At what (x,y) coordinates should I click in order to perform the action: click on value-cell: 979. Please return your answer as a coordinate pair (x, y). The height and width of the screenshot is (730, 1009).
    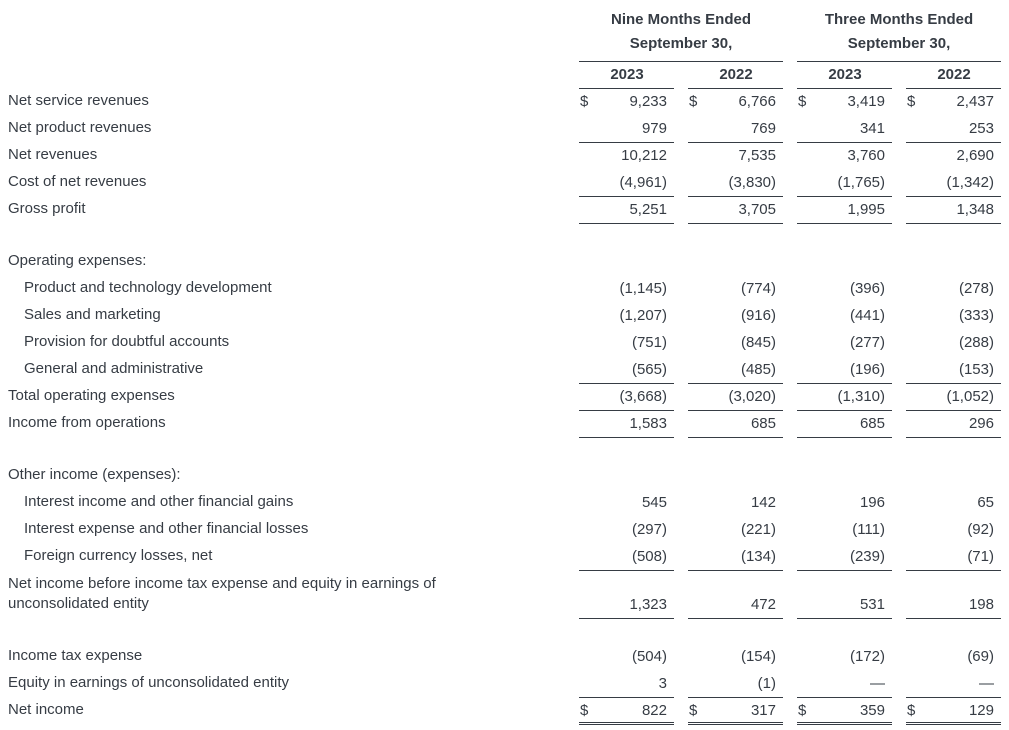
    Looking at the image, I should click on (619, 129).